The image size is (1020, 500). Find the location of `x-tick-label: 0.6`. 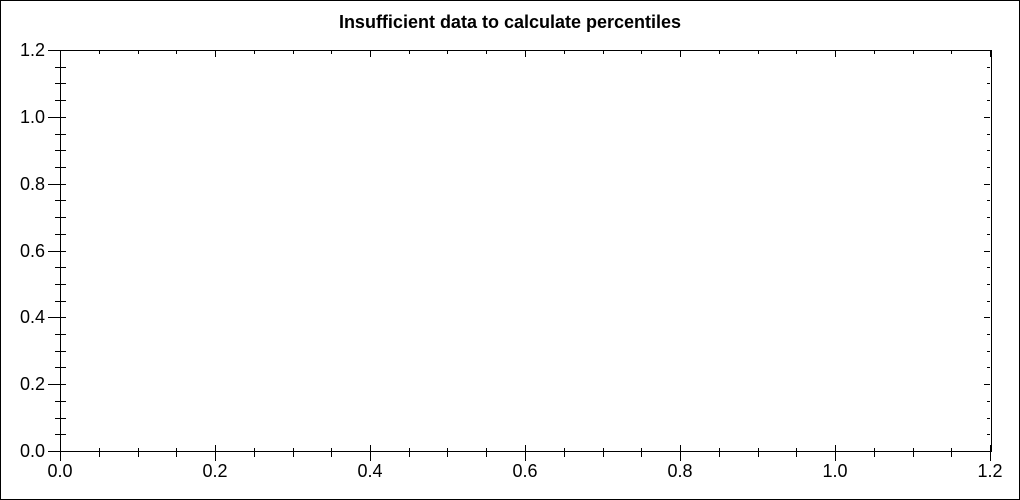

x-tick-label: 0.6 is located at coordinates (525, 471).